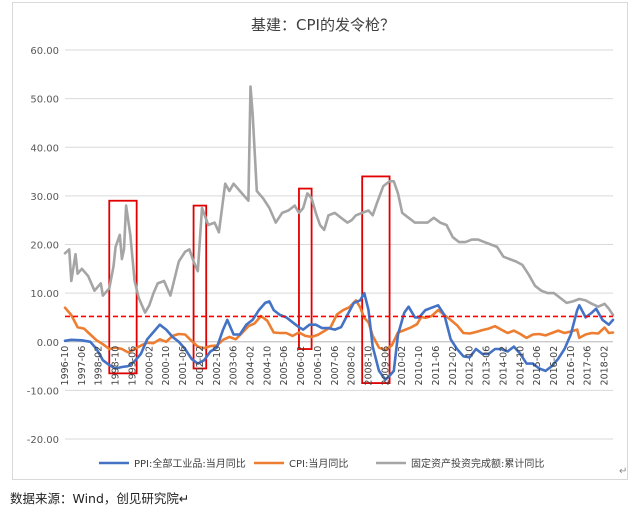  Describe the element at coordinates (623, 471) in the screenshot. I see `paragraph-mark: ↵` at that location.